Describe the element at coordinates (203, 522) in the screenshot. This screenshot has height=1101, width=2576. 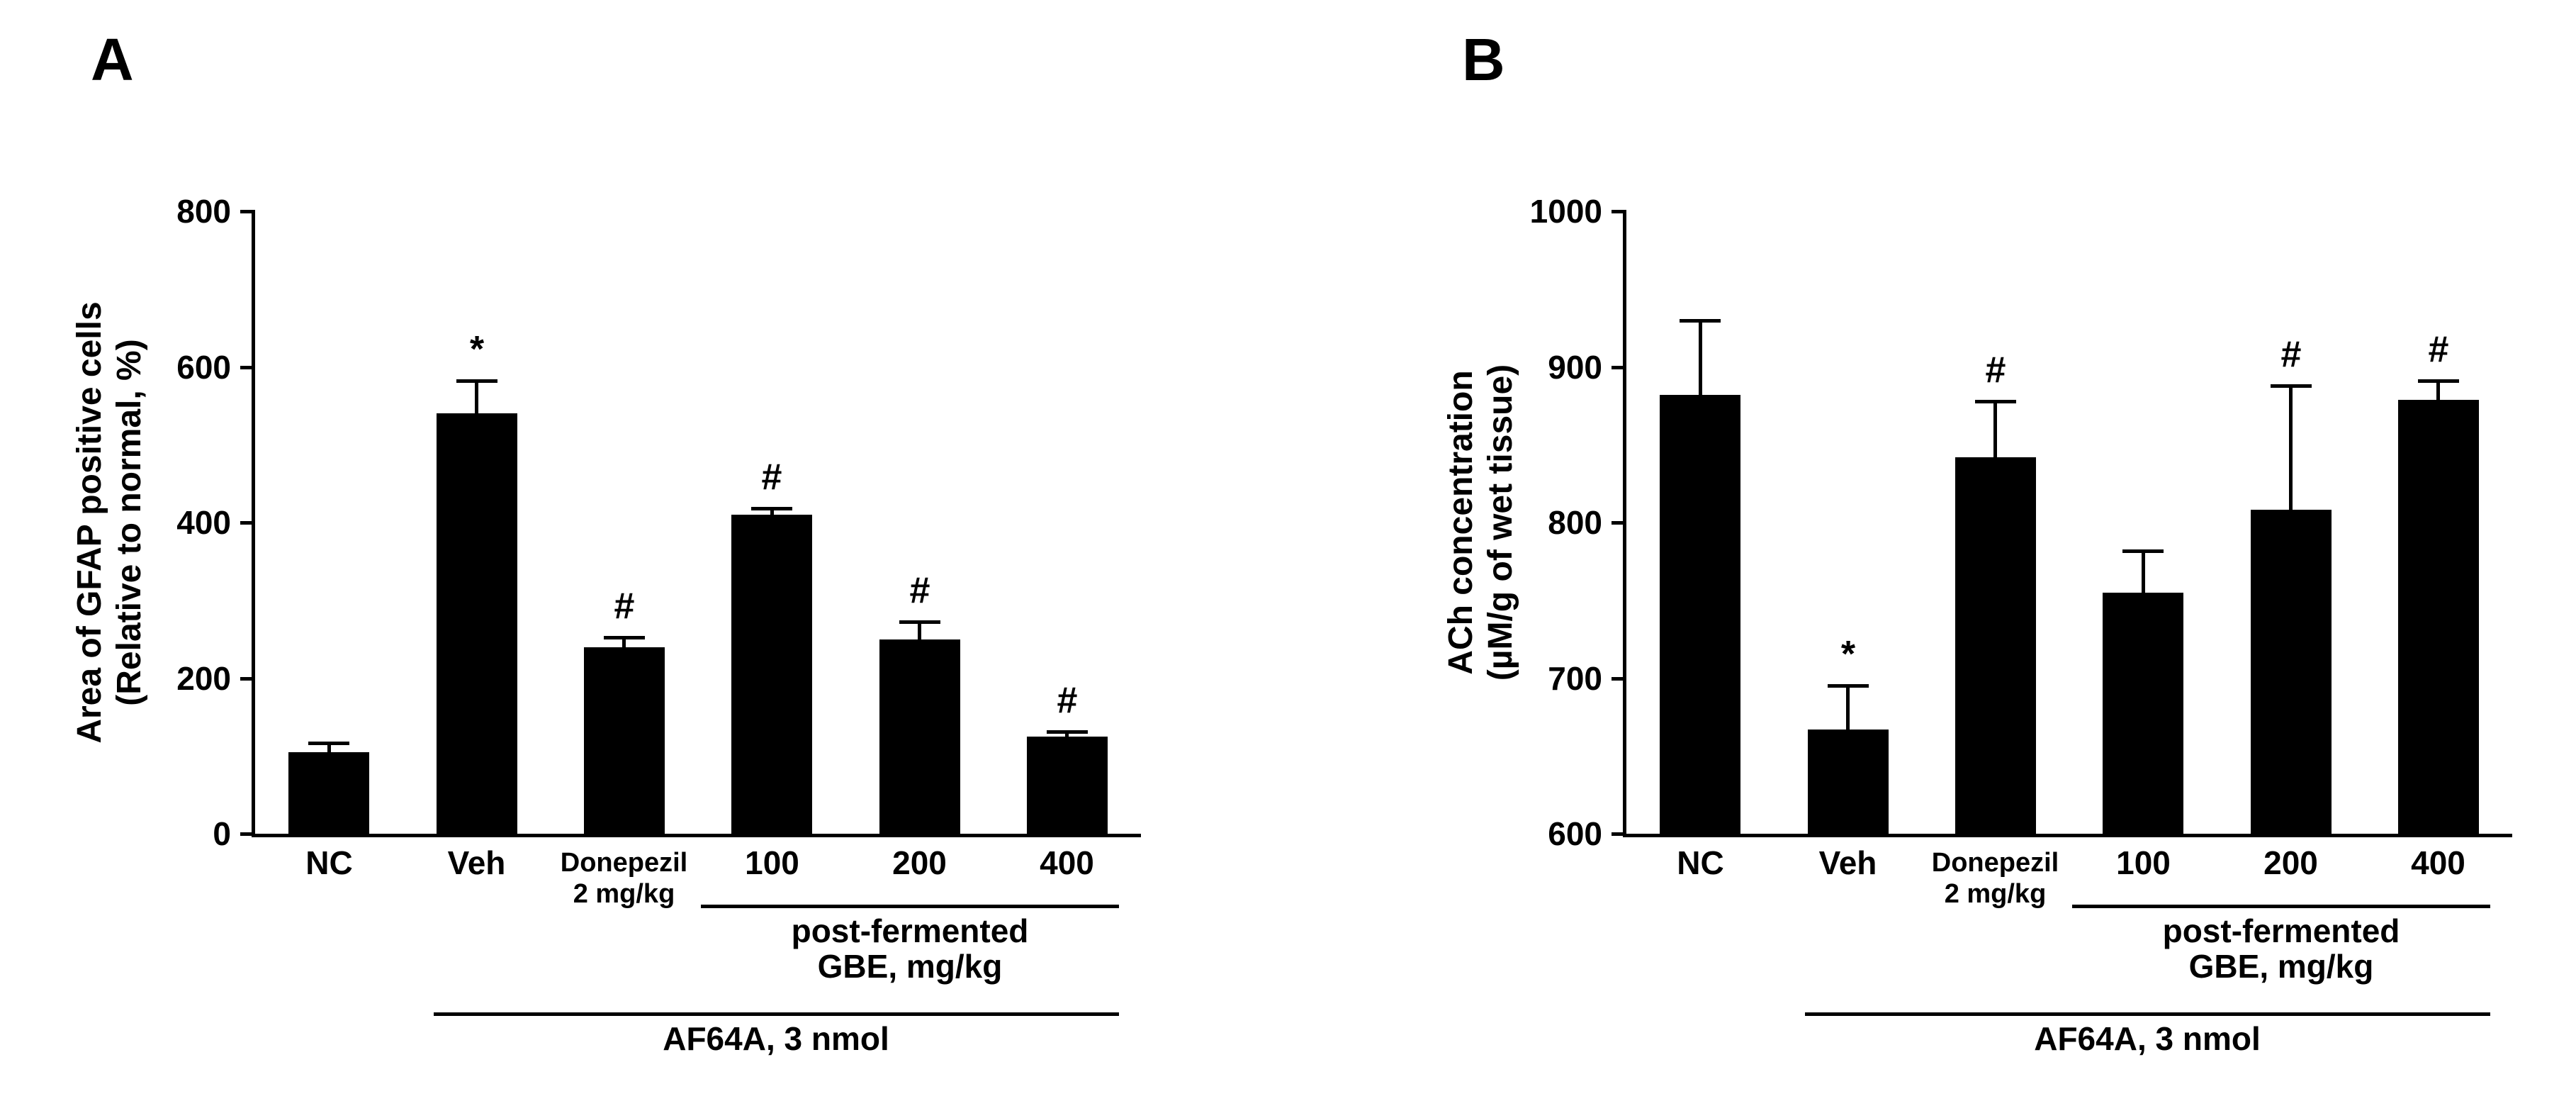
I see `y-tick-label: 400` at that location.